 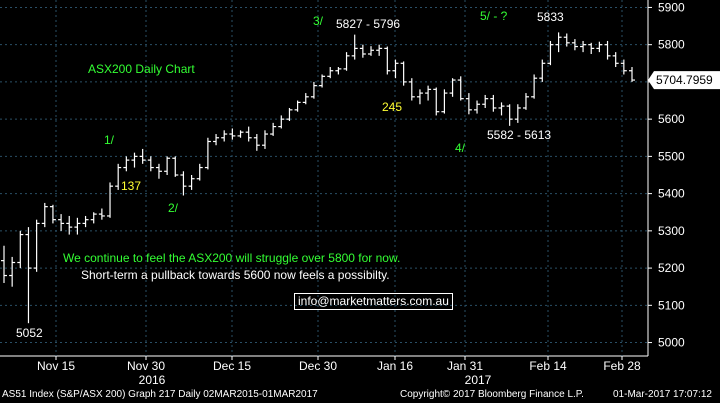 I want to click on footer-timestamp: 01-Mar-2017 17:07:12, so click(x=662, y=394).